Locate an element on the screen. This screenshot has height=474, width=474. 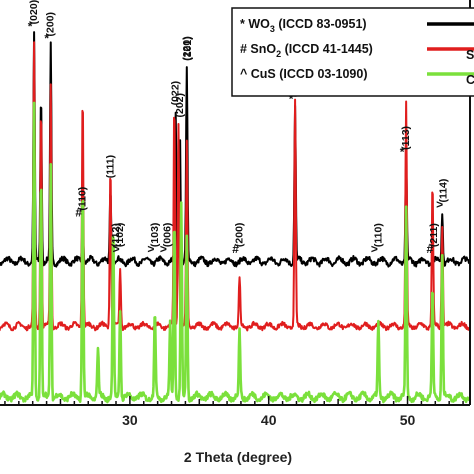
x-tick-label: 40 is located at coordinates (269, 420).